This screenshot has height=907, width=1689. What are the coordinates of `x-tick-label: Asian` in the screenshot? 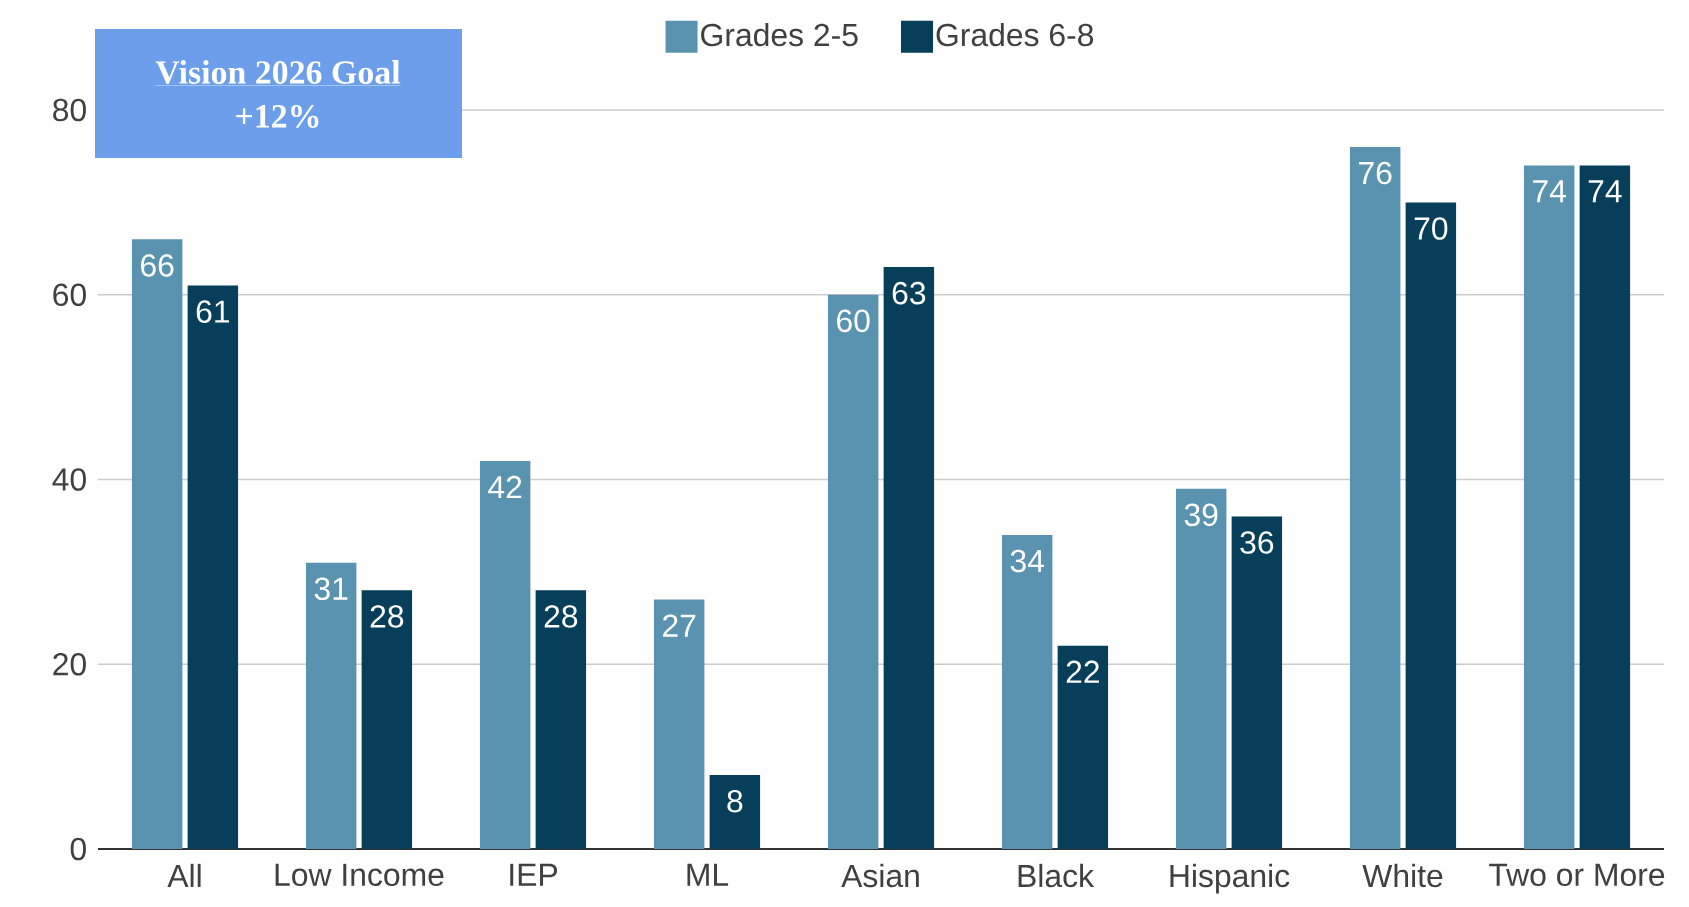 It's located at (880, 875).